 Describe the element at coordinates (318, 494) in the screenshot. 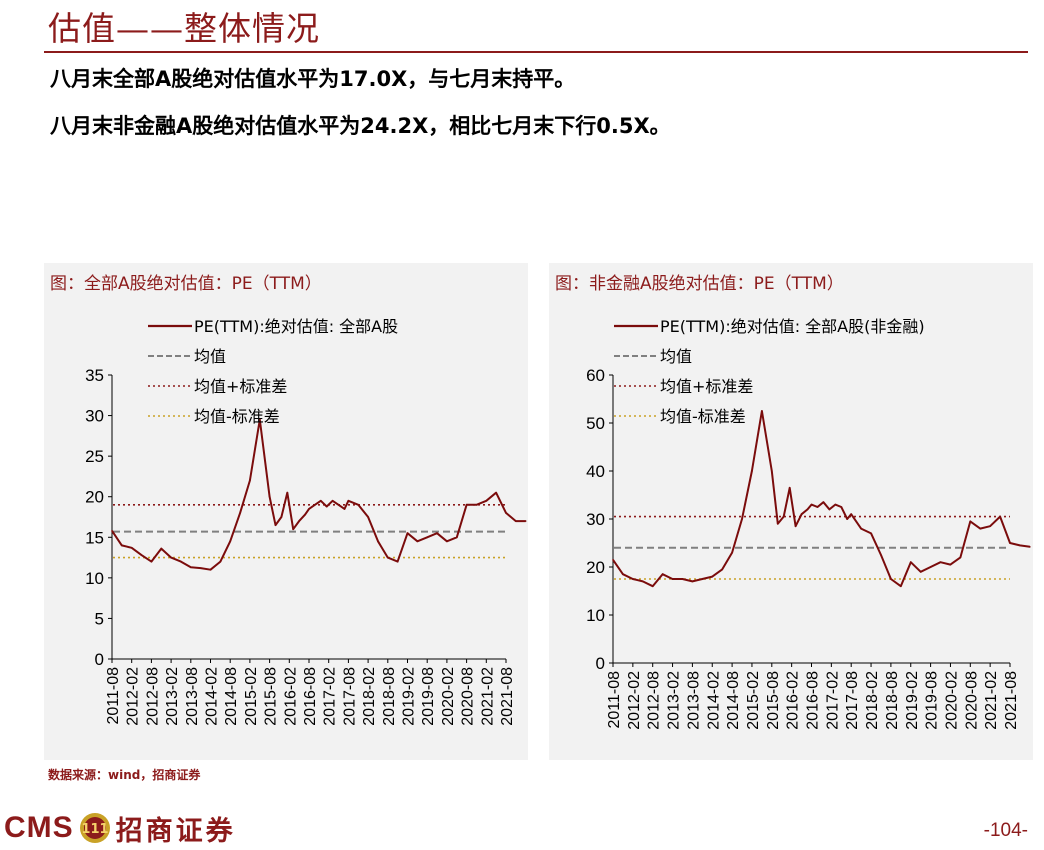

I see `pe-series-line` at that location.